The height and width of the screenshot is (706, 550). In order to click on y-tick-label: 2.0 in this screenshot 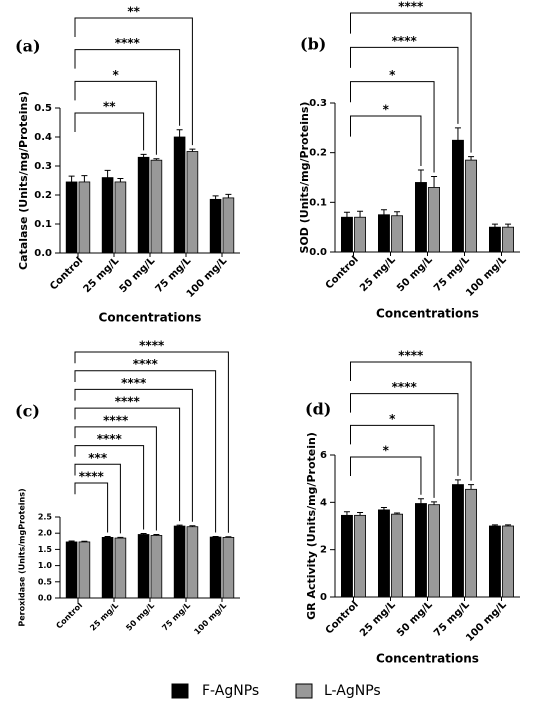, I will do `click(45, 533)`.